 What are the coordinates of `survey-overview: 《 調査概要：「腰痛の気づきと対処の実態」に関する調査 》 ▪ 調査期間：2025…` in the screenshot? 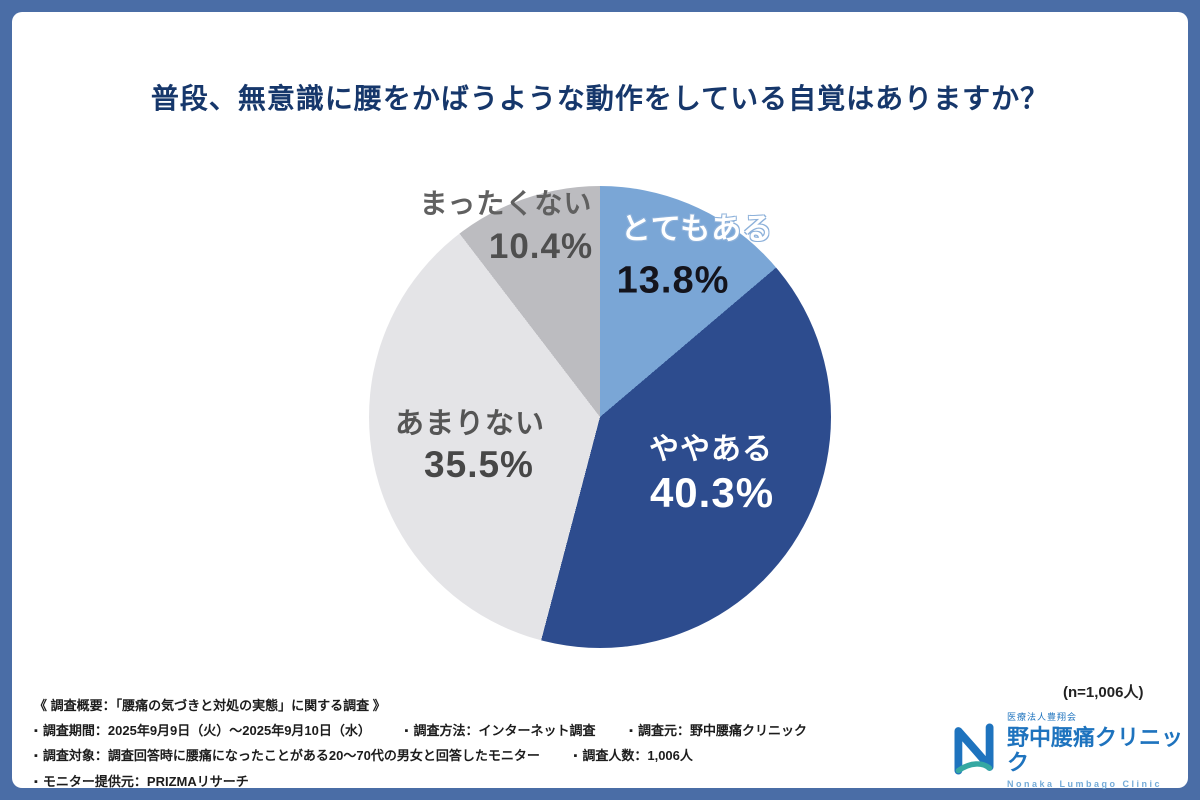 It's located at (435, 744).